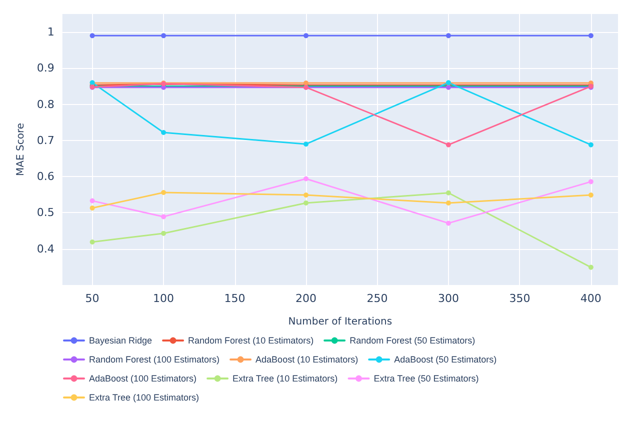 The image size is (628, 423). Describe the element at coordinates (45, 68) in the screenshot. I see `y-tick-label: 0.9` at that location.